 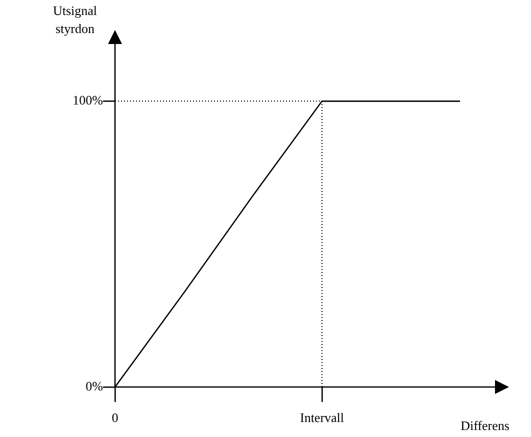 What do you see at coordinates (115, 418) in the screenshot?
I see `x-tick-label: 0` at bounding box center [115, 418].